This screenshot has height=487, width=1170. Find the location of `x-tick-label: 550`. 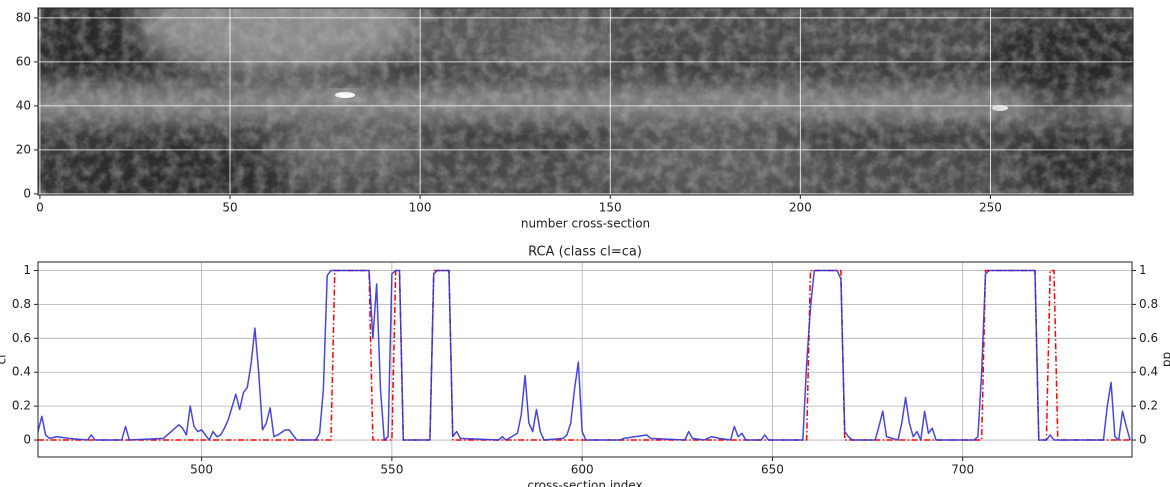

x-tick-label: 550 is located at coordinates (391, 470).